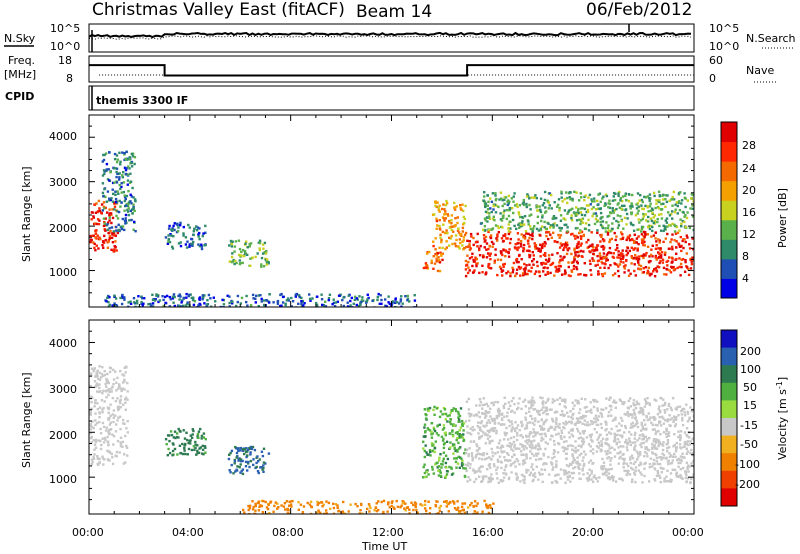  Describe the element at coordinates (782, 418) in the screenshot. I see `velocity-colorbar-label: Velocity [m s-1]` at that location.